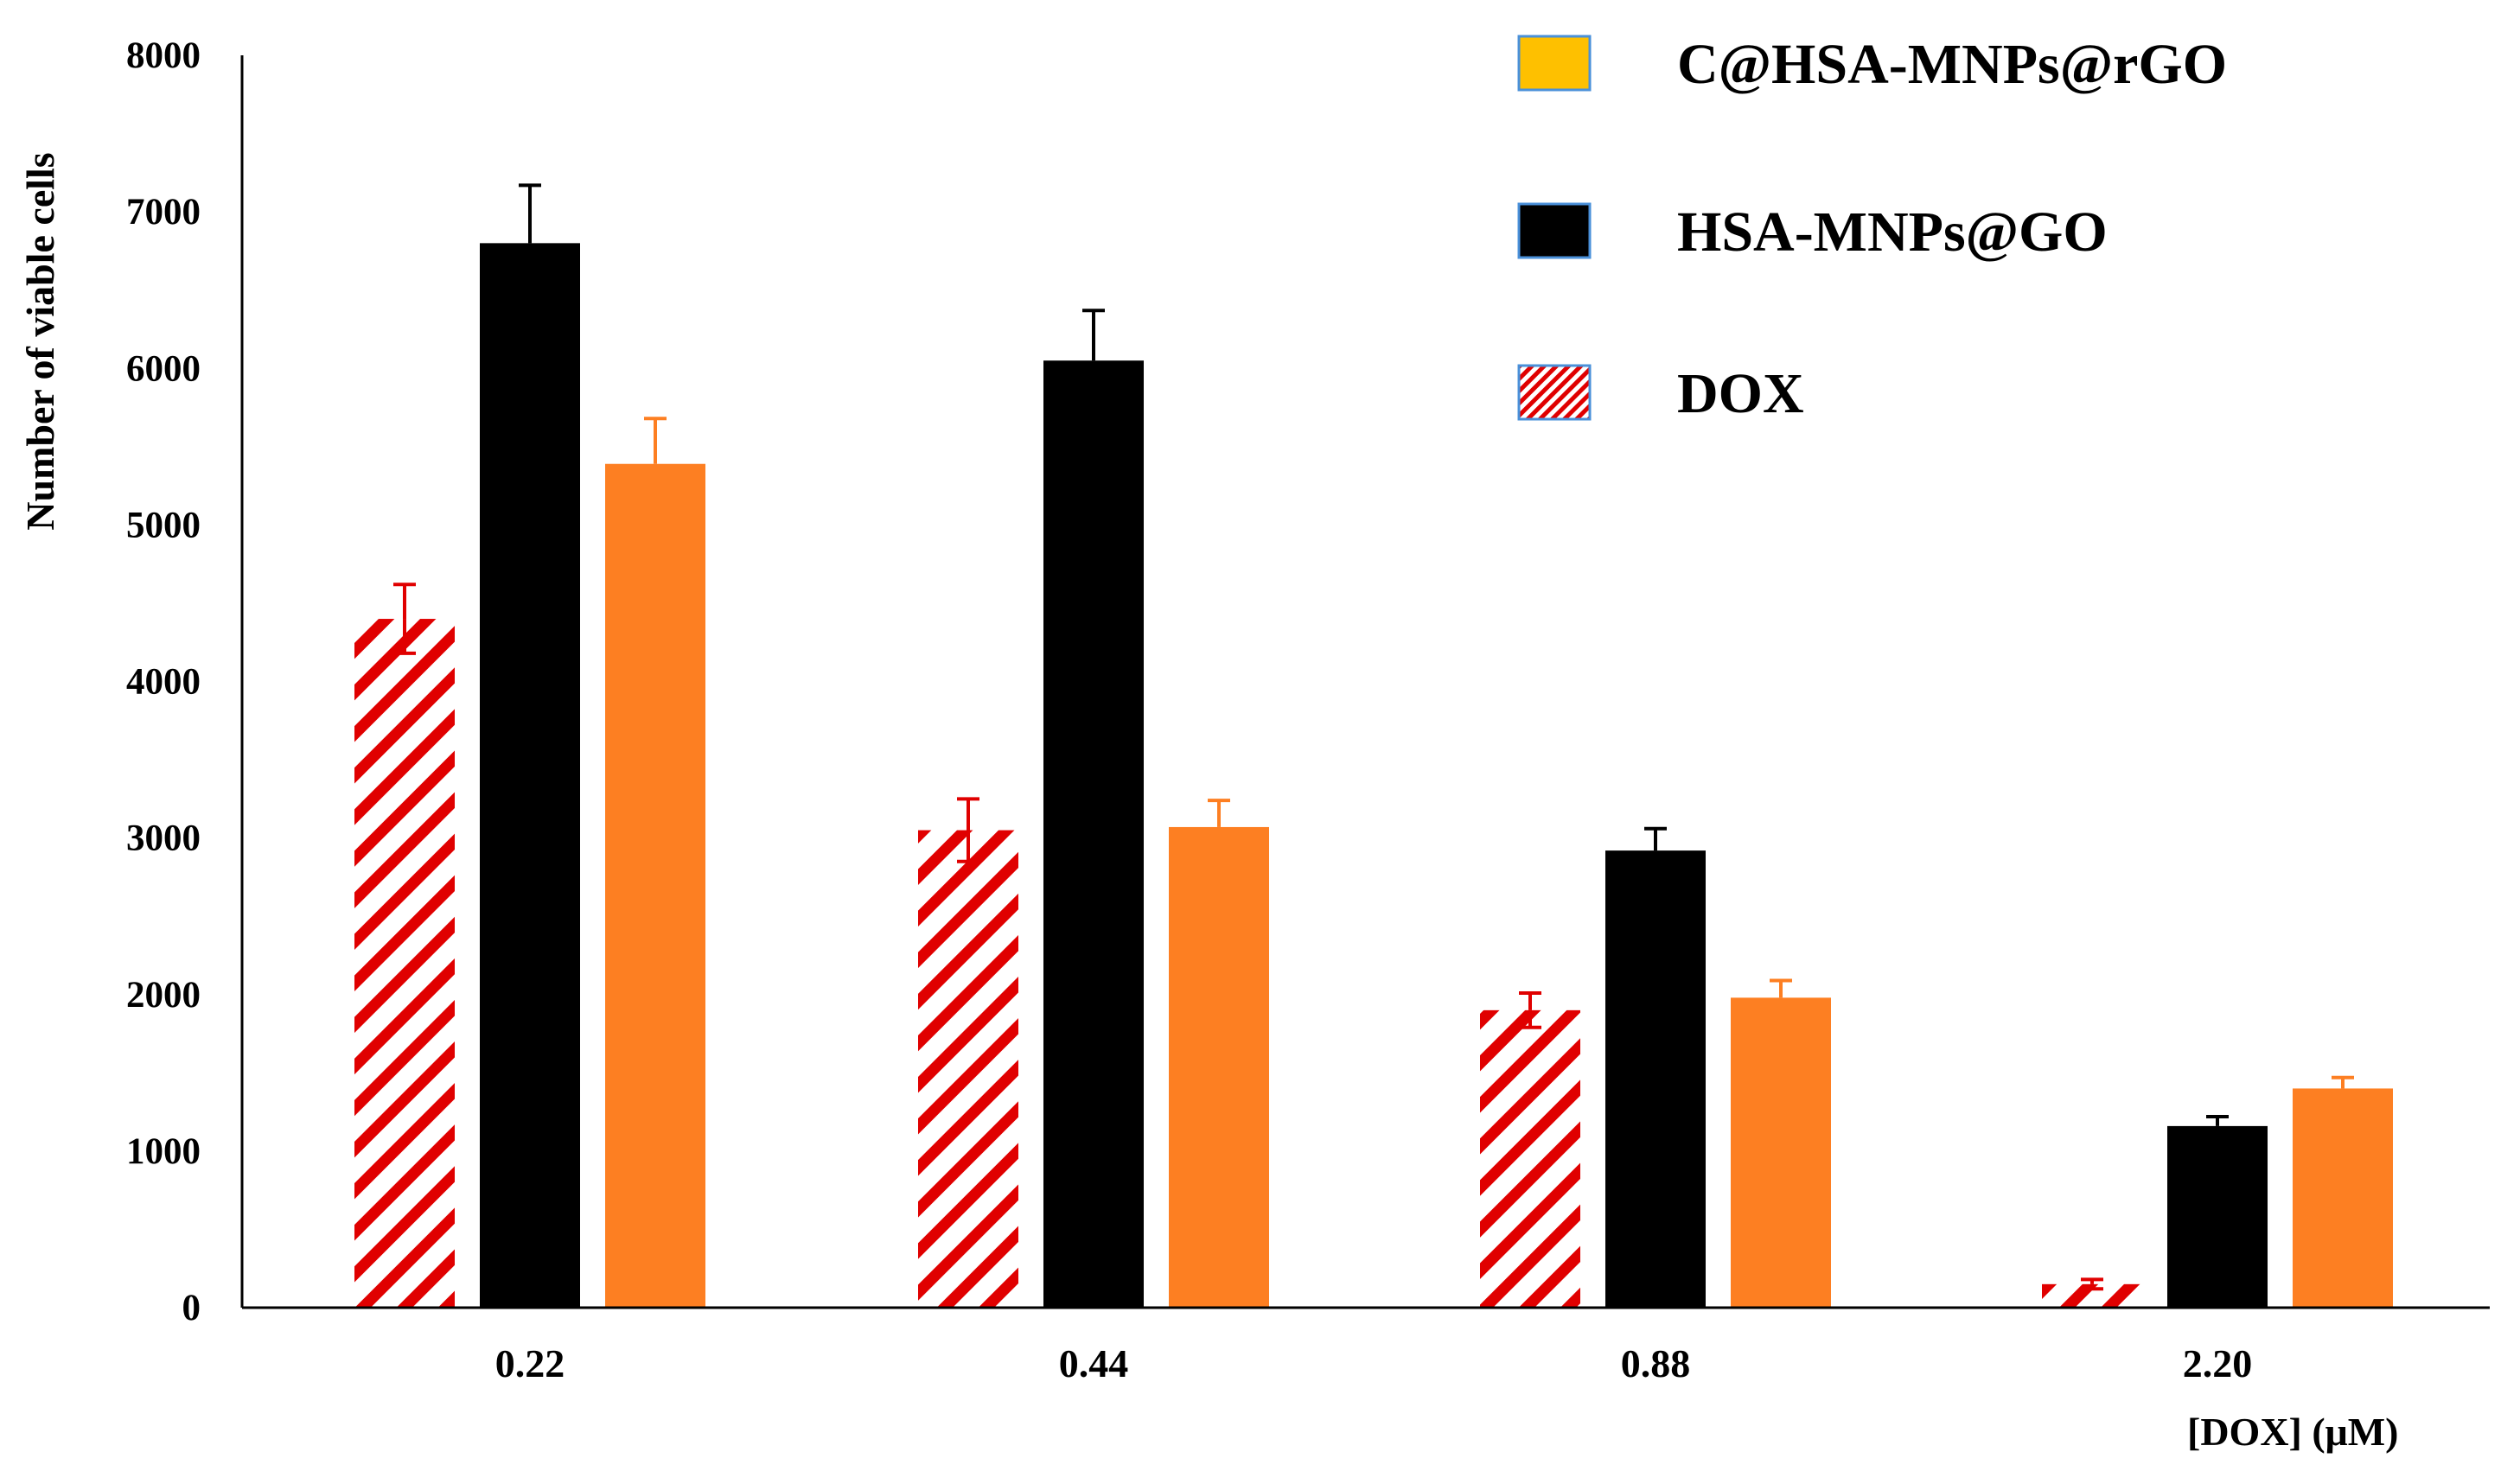  Describe the element at coordinates (163, 1151) in the screenshot. I see `y-tick-label: 1000` at that location.